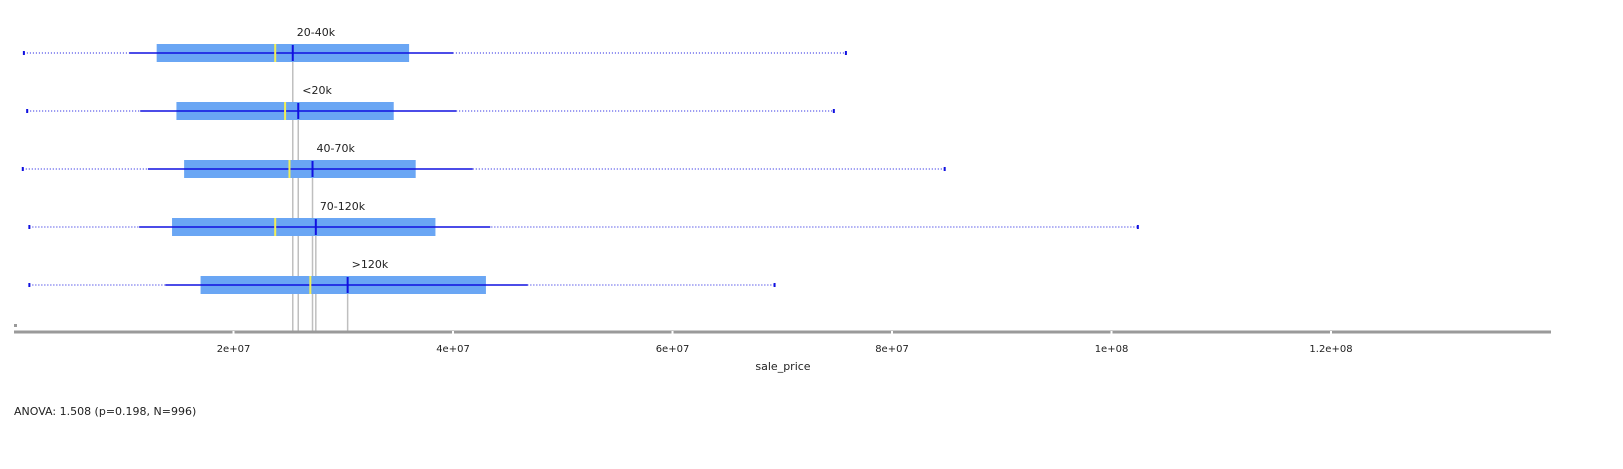 This screenshot has width=1623, height=469. Describe the element at coordinates (105, 411) in the screenshot. I see `anova-statistic: ANOVA: 1.508 (p=0.198, N=996)` at that location.